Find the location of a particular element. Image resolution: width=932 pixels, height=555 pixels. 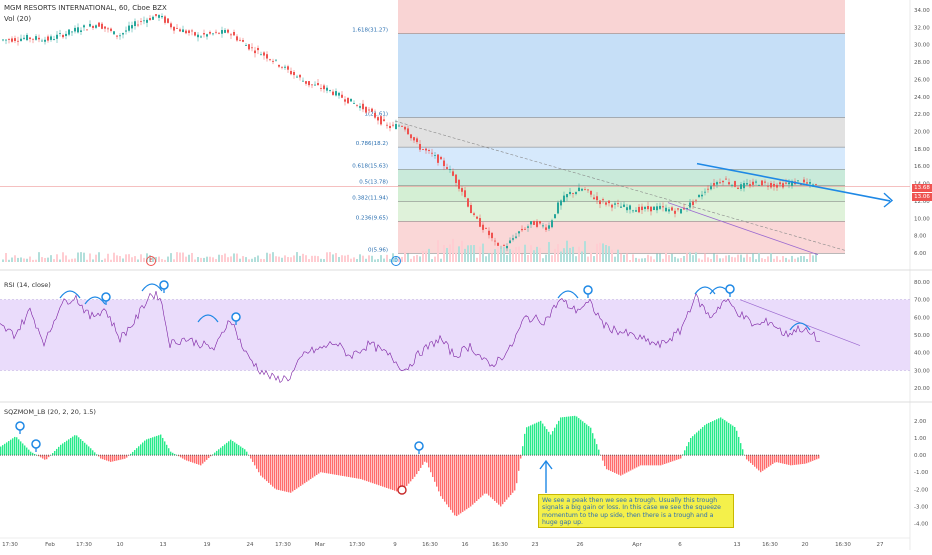

time-axis-tick: 27 is located at coordinates (880, 545).